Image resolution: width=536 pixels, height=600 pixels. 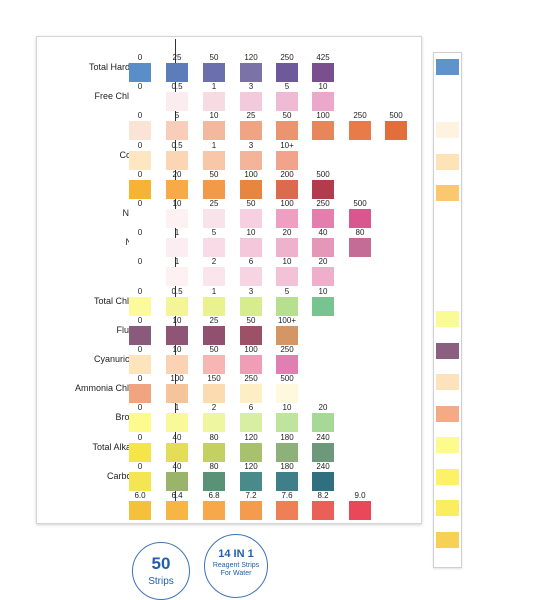 I want to click on strip-count-badge: 50 Strips, so click(x=161, y=571).